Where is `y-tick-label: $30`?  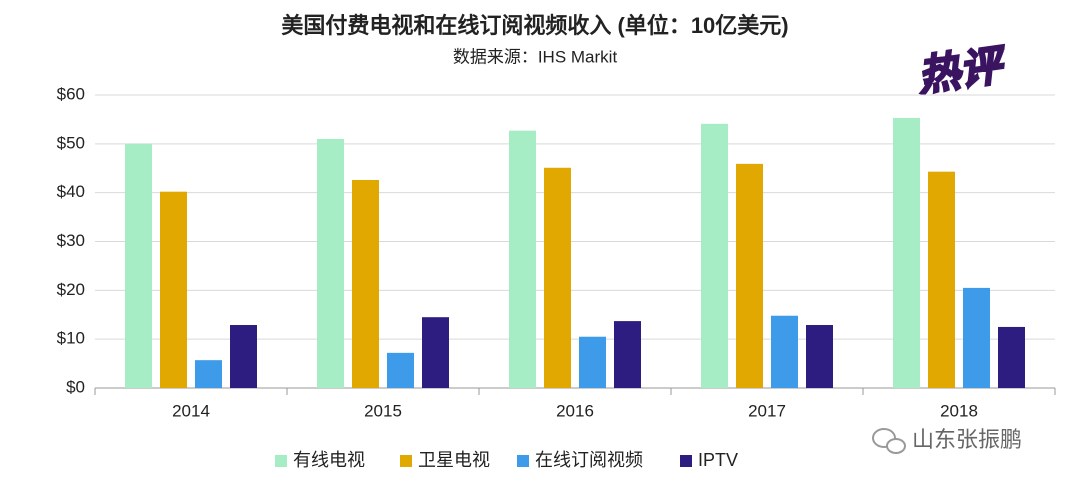
y-tick-label: $30 is located at coordinates (71, 240).